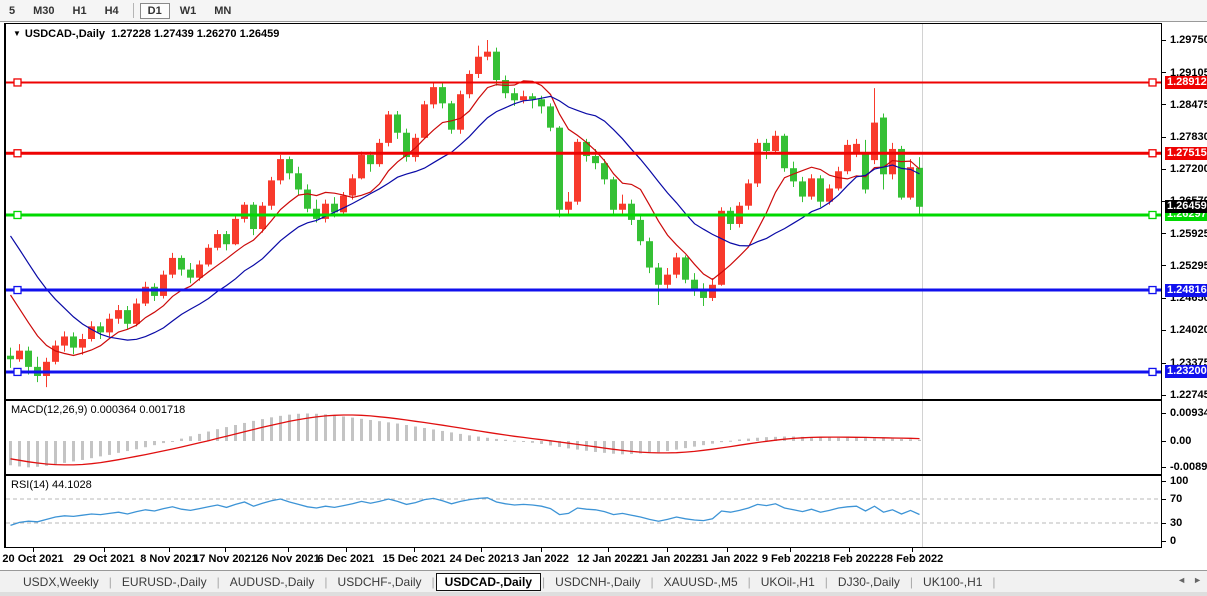  What do you see at coordinates (700, 581) in the screenshot?
I see `tab-xauusd-m5: XAUUSD-,M5` at bounding box center [700, 581].